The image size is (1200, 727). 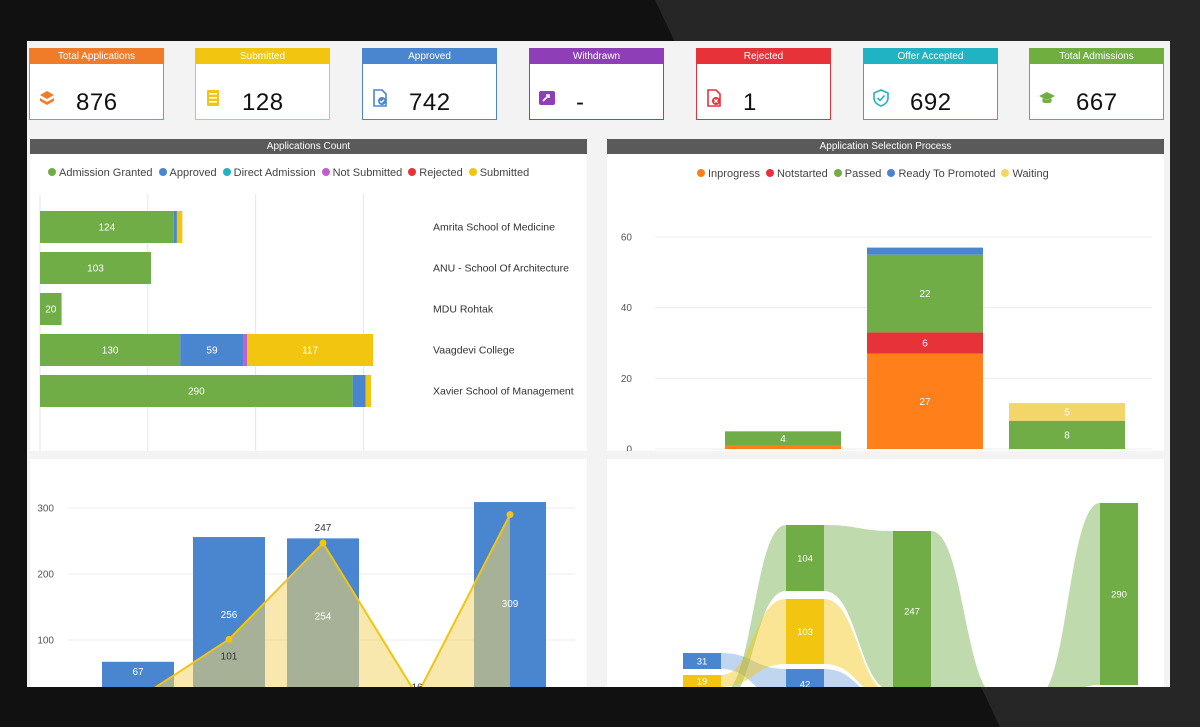 I want to click on line-data-label: 247, so click(x=323, y=528).